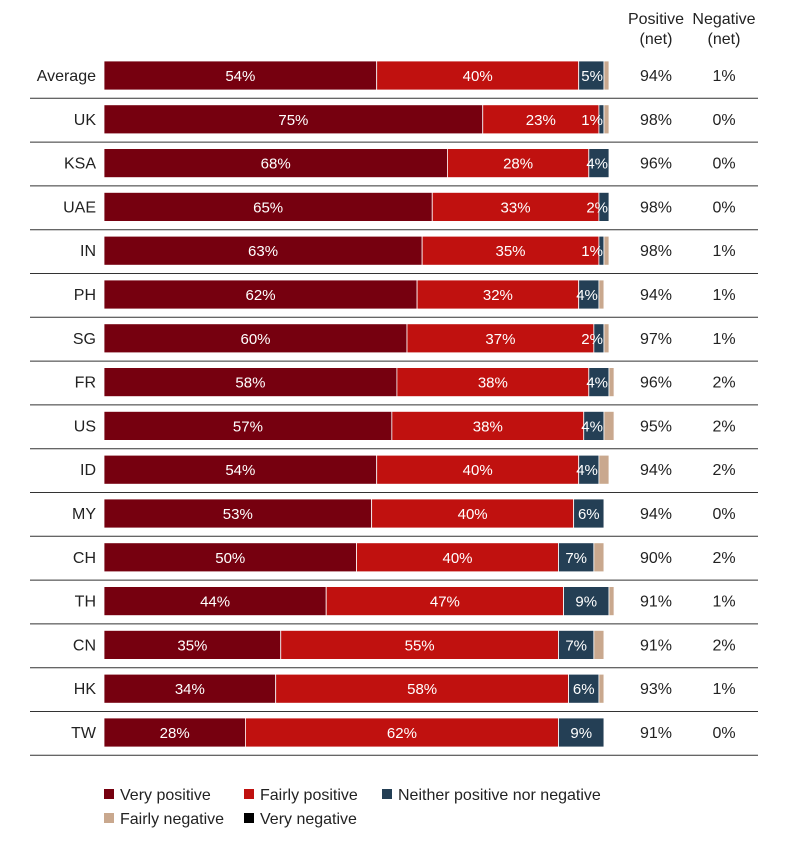 Image resolution: width=785 pixels, height=845 pixels. Describe the element at coordinates (656, 19) in the screenshot. I see `positive-net-header: Positive` at that location.